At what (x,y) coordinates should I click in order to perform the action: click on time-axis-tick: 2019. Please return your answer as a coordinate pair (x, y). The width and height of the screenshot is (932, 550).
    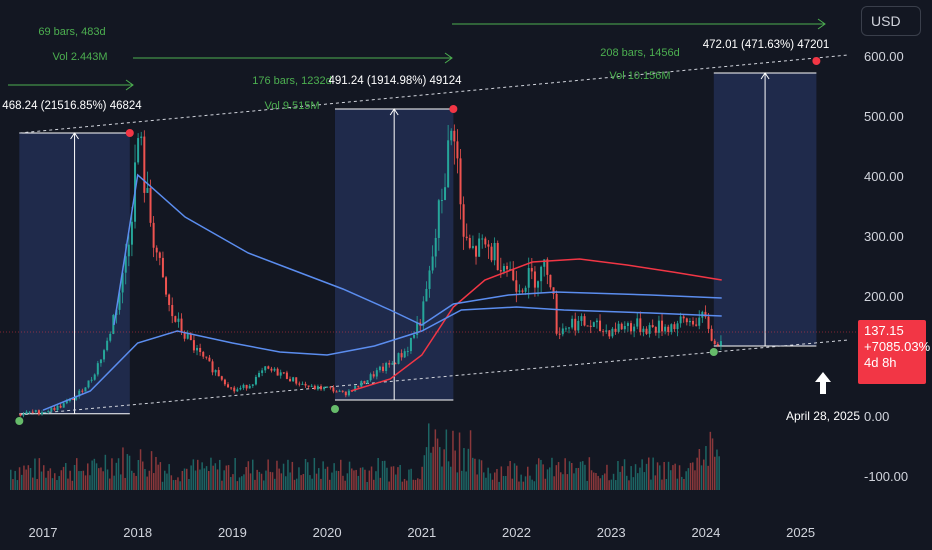
    Looking at the image, I should click on (232, 532).